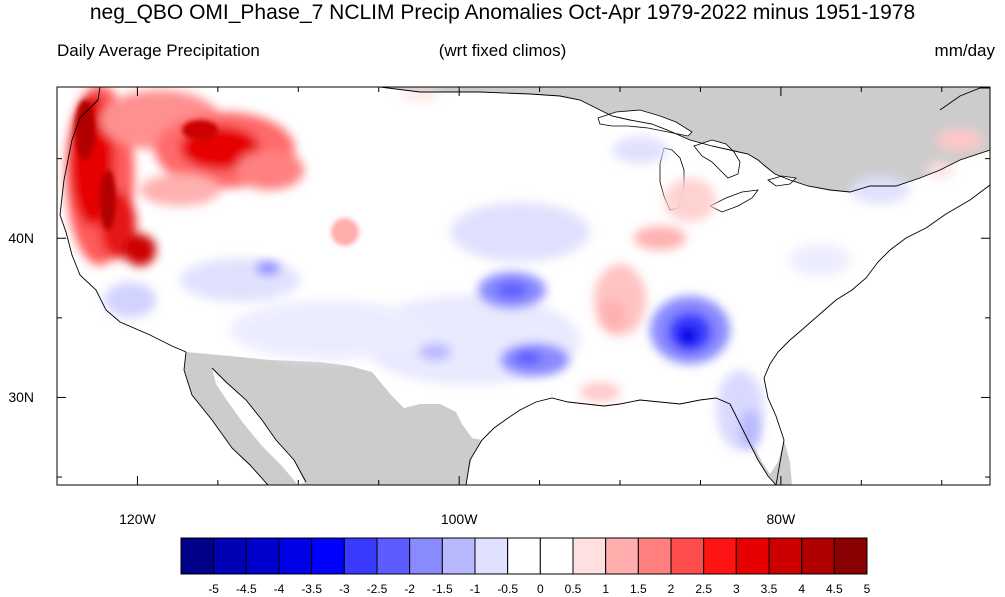  What do you see at coordinates (459, 519) in the screenshot?
I see `lon-tick-label: 100W` at bounding box center [459, 519].